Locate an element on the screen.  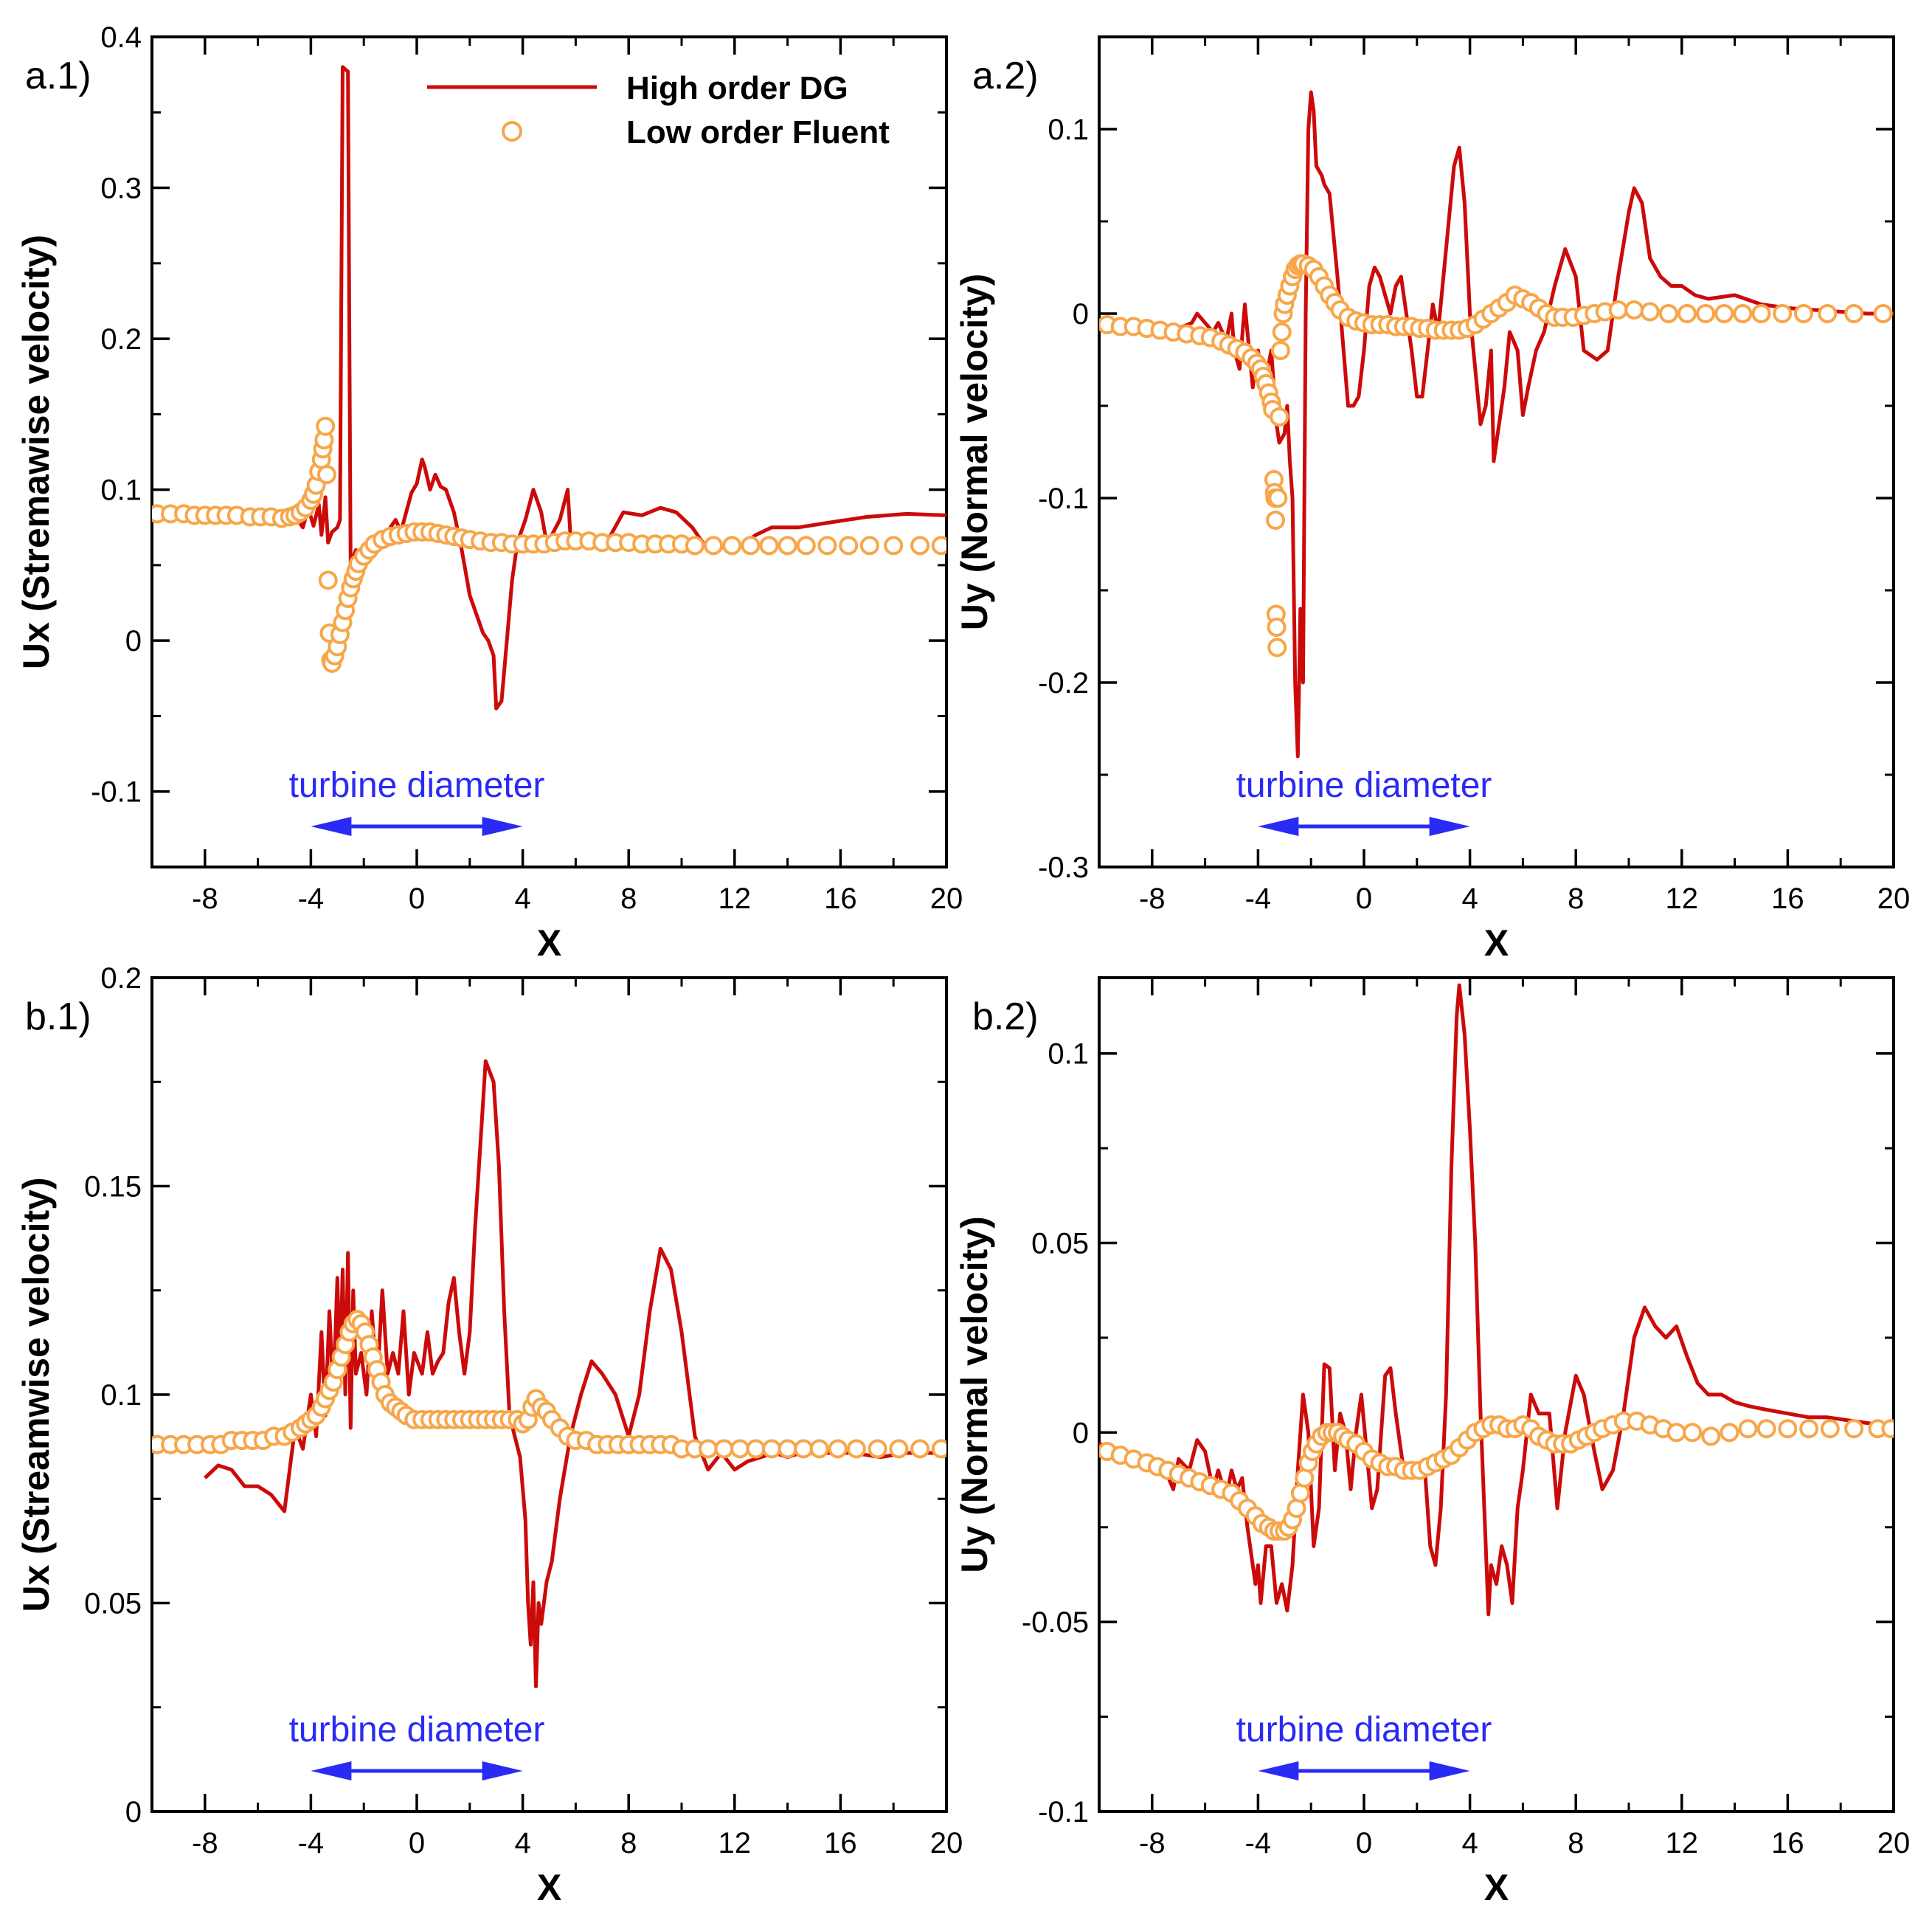
y-axis-title: Ux (Stremawise velocity) is located at coordinates (36, 452).